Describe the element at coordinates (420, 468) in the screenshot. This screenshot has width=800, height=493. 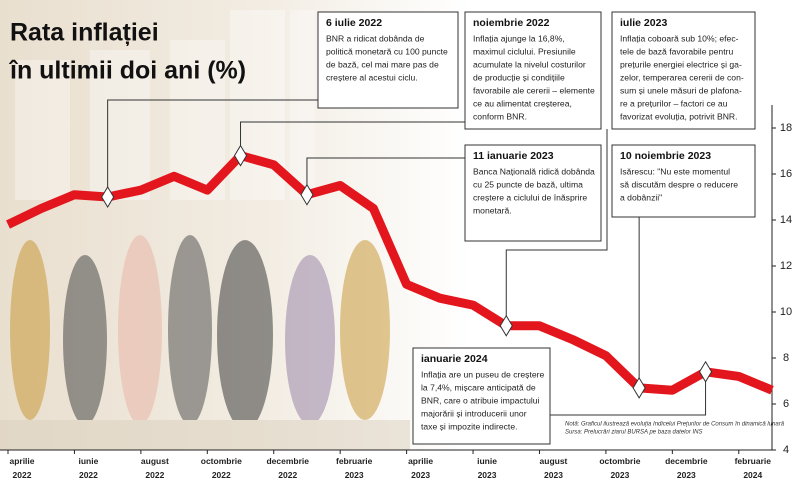
I see `x-tick-label: aprilie 2023` at that location.